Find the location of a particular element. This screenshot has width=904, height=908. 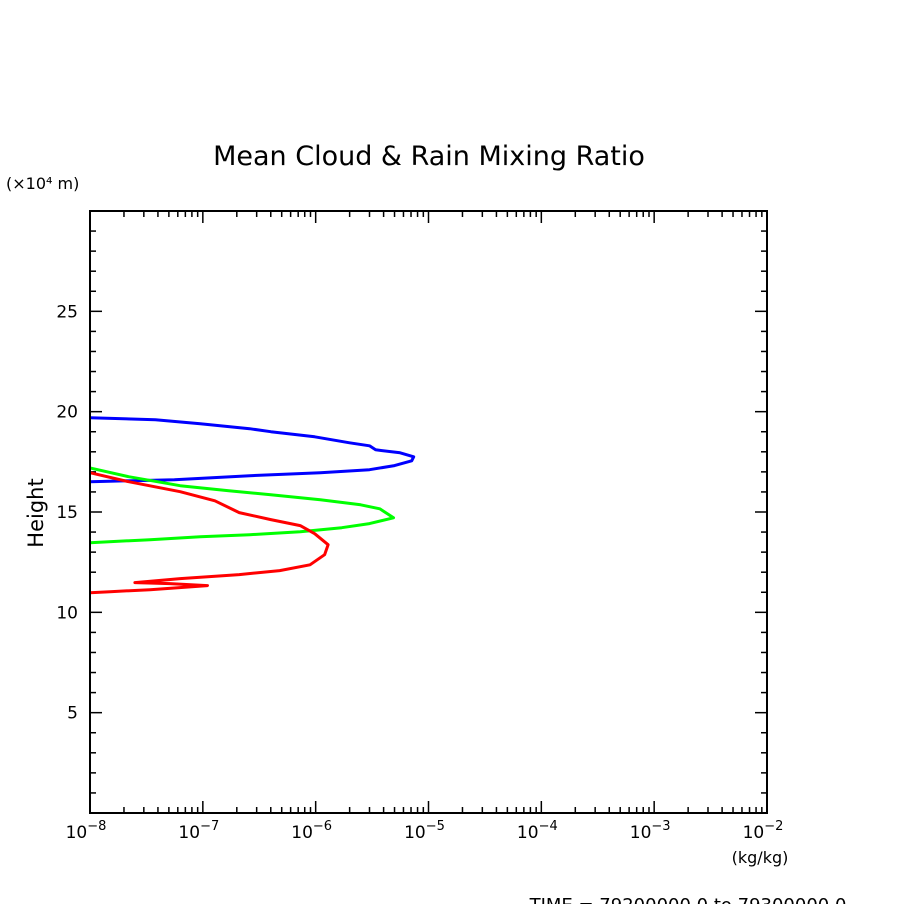

x-tick-label: 10⁻² is located at coordinates (763, 831).